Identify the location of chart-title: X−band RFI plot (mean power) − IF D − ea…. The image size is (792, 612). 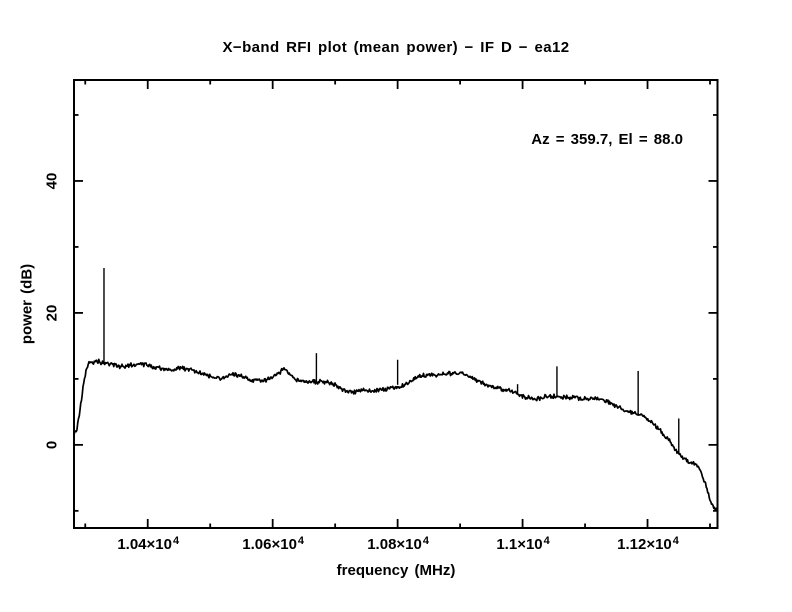
(396, 47).